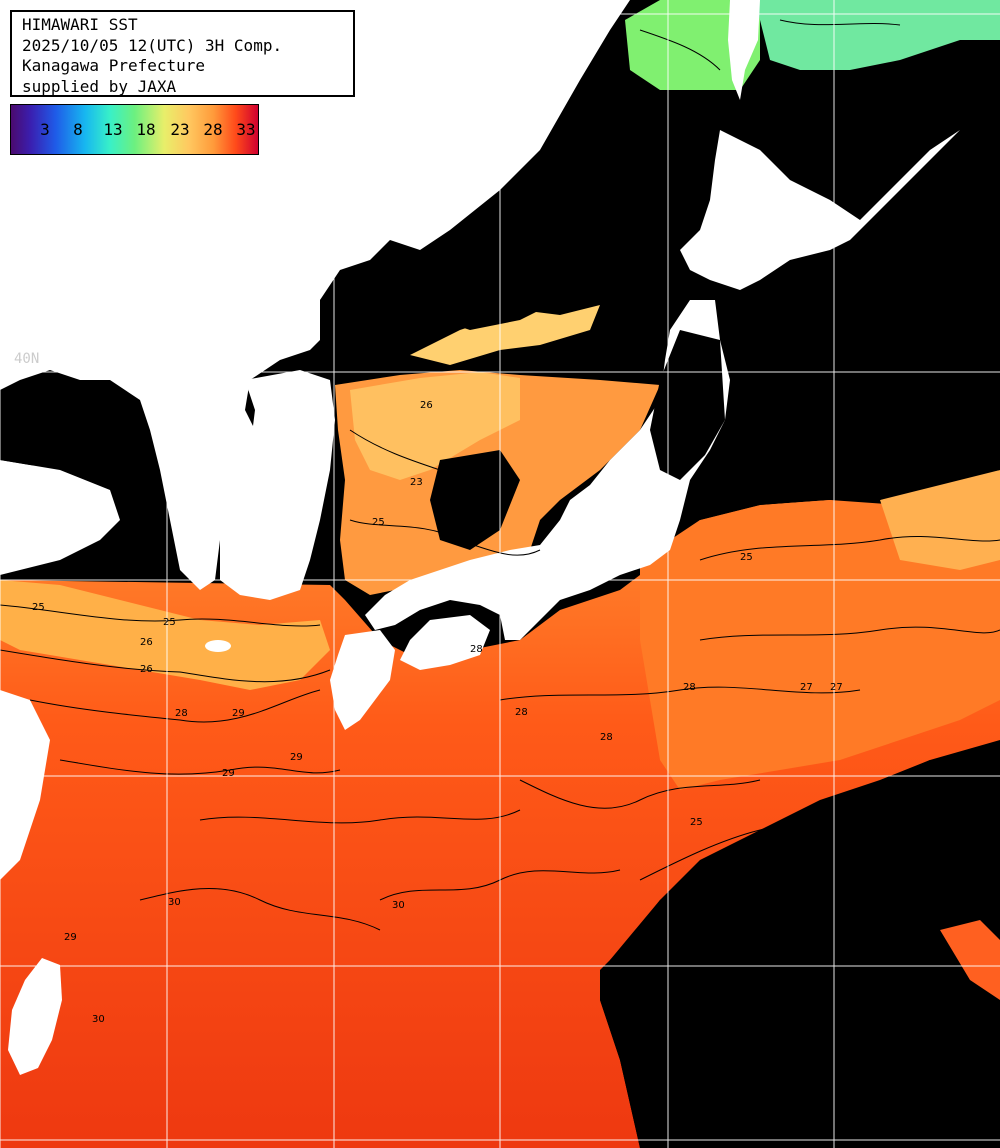  What do you see at coordinates (849, 633) in the screenshot?
I see `contour-27-east` at bounding box center [849, 633].